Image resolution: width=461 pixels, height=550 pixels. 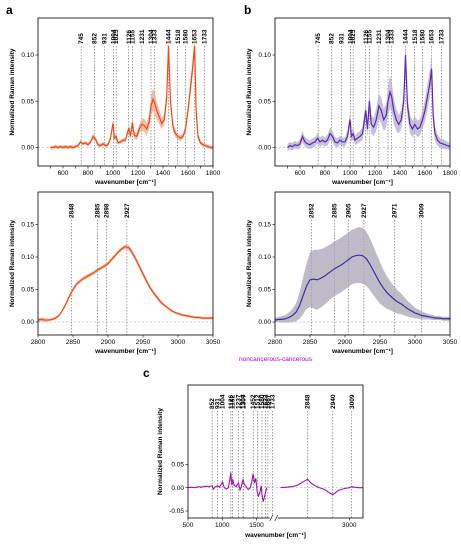 I want to click on peak-label: 2927, so click(x=127, y=210).